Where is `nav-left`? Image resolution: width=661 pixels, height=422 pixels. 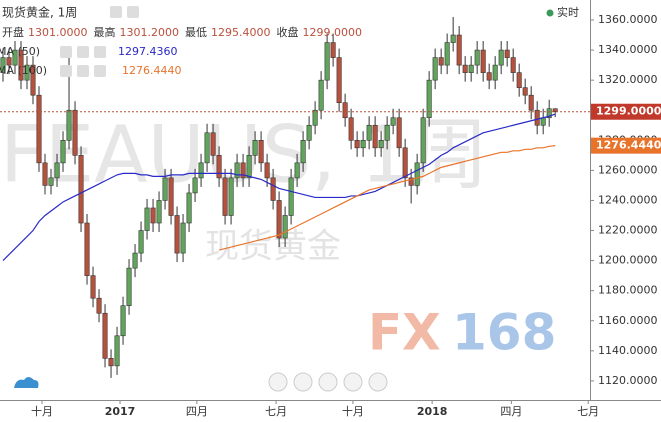 nav-left is located at coordinates (278, 382).